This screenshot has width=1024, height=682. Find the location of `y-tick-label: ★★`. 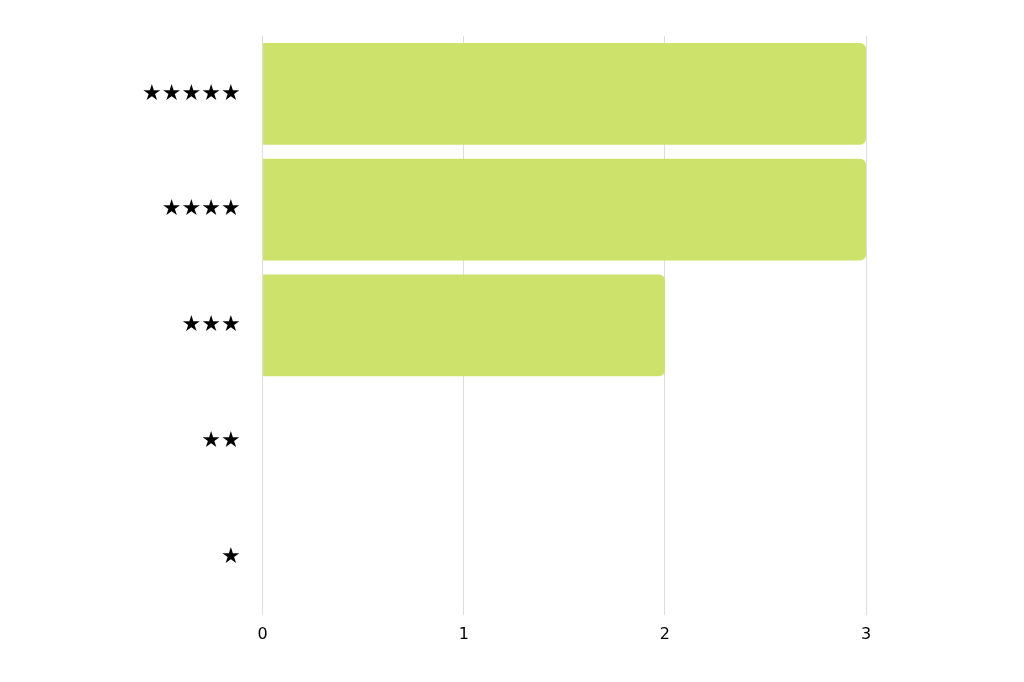

y-tick-label: ★★ is located at coordinates (221, 439).